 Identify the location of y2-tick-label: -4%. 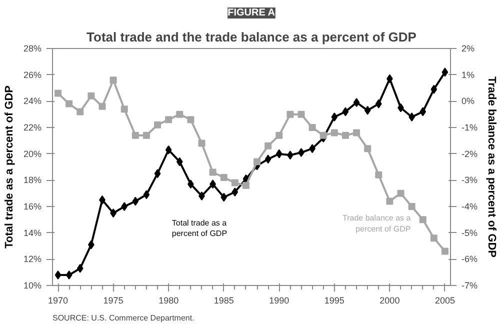
(470, 207).